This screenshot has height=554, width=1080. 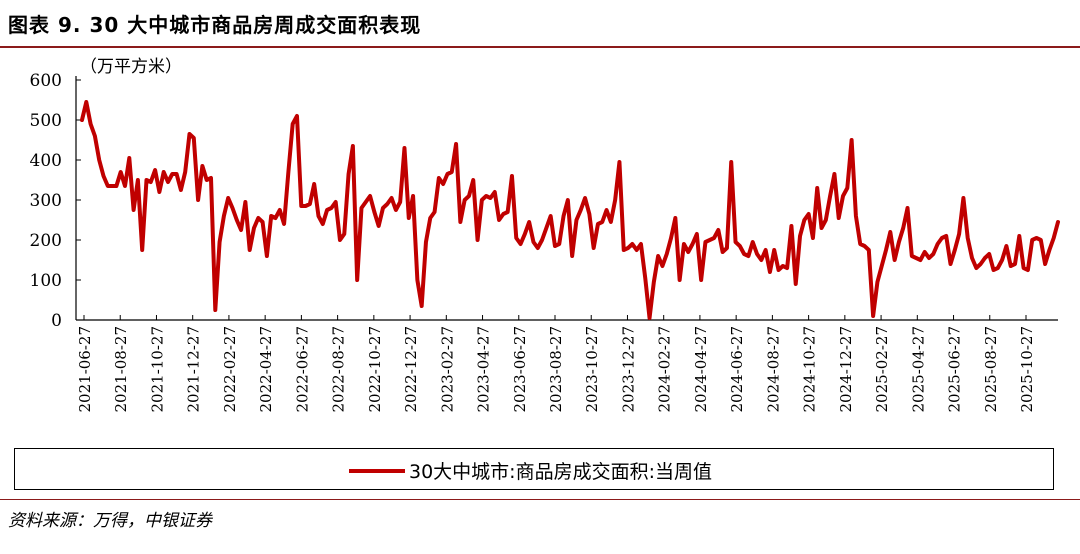 What do you see at coordinates (1027, 369) in the screenshot?
I see `x-tick-label: 2025-10-27` at bounding box center [1027, 369].